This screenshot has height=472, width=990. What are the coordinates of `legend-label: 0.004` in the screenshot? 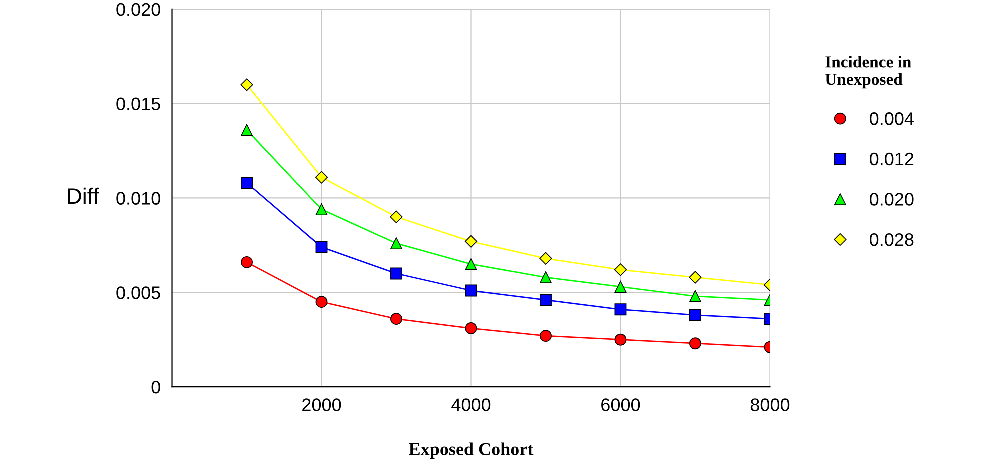 It's located at (892, 119).